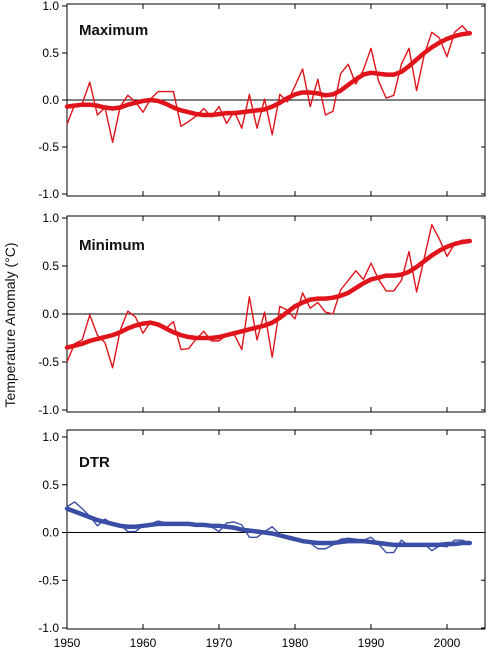  I want to click on panel-title: Maximum, so click(113, 30).